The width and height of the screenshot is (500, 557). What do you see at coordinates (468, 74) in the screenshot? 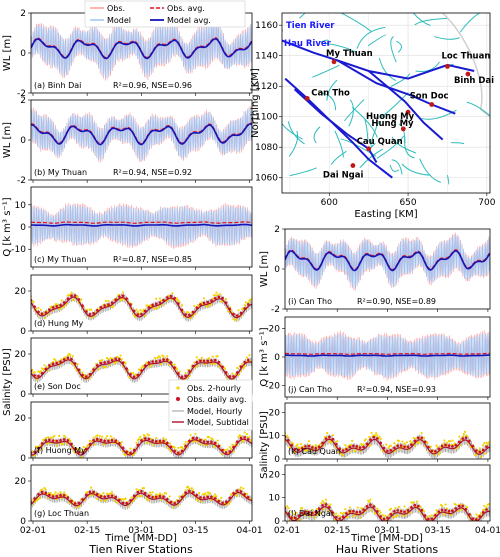
I see `station-marker` at bounding box center [468, 74].